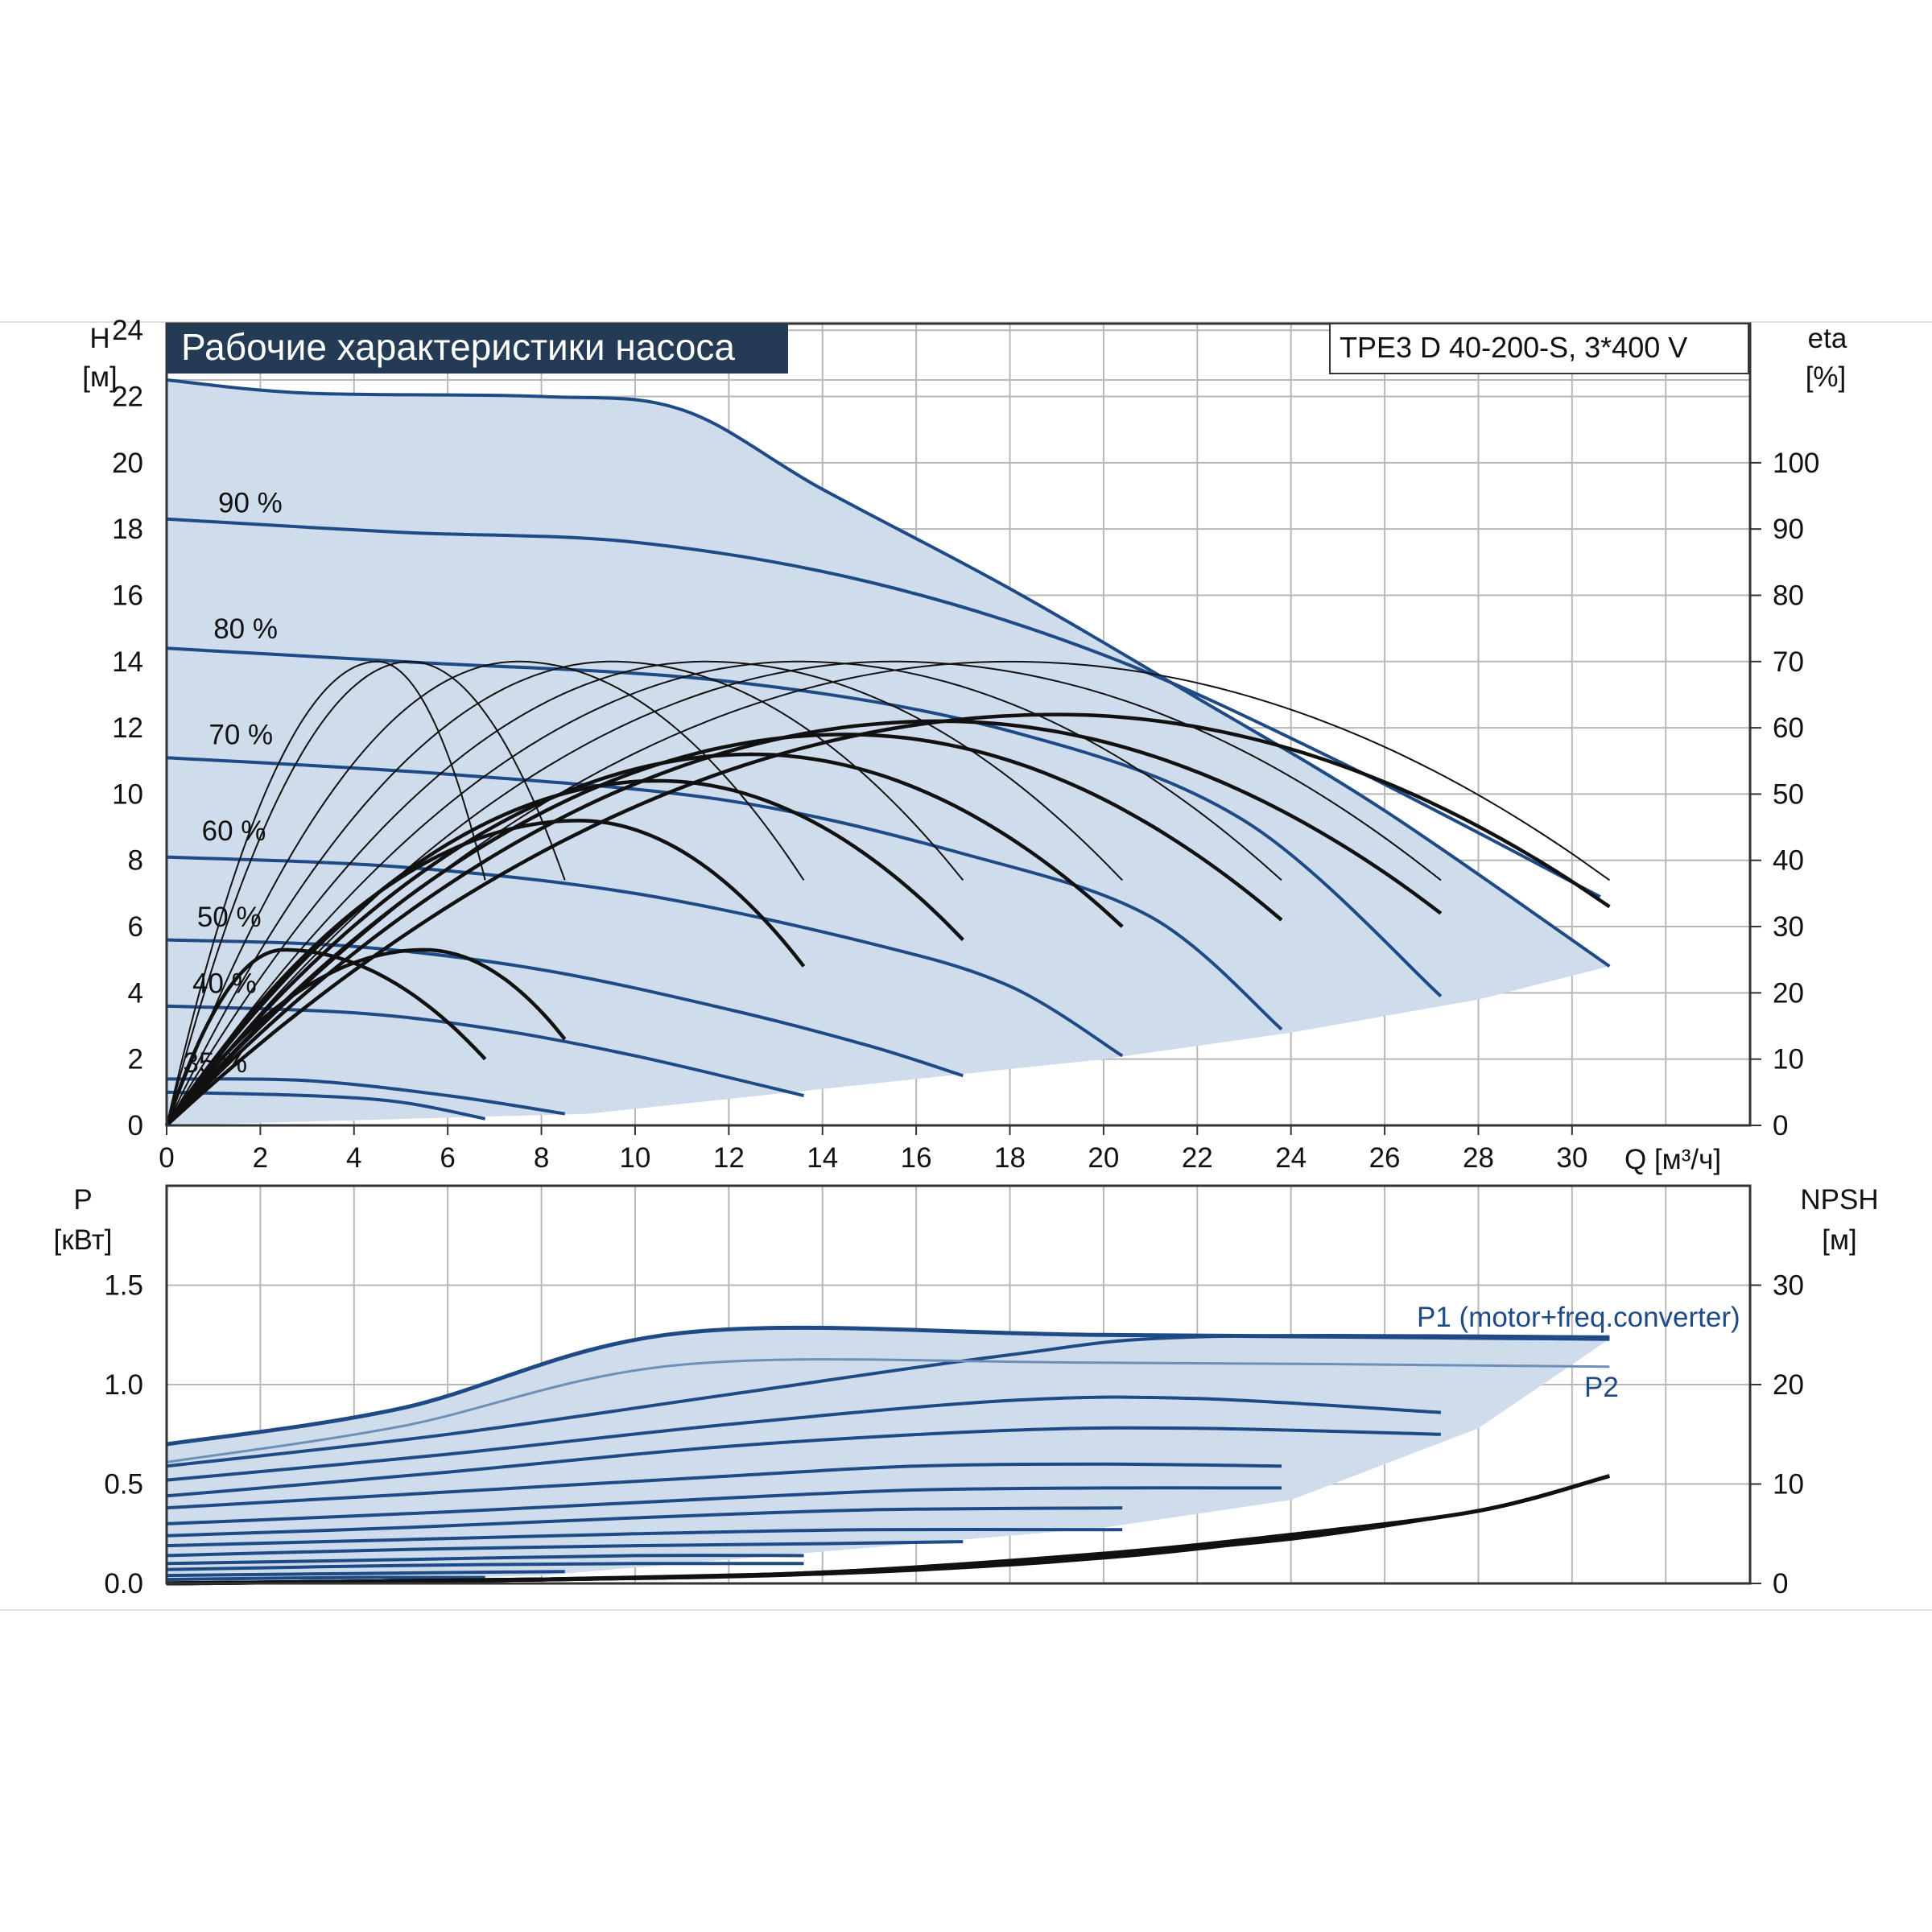 This screenshot has height=1932, width=1932. What do you see at coordinates (1197, 1158) in the screenshot?
I see `flow-x-tick-label: 22` at bounding box center [1197, 1158].